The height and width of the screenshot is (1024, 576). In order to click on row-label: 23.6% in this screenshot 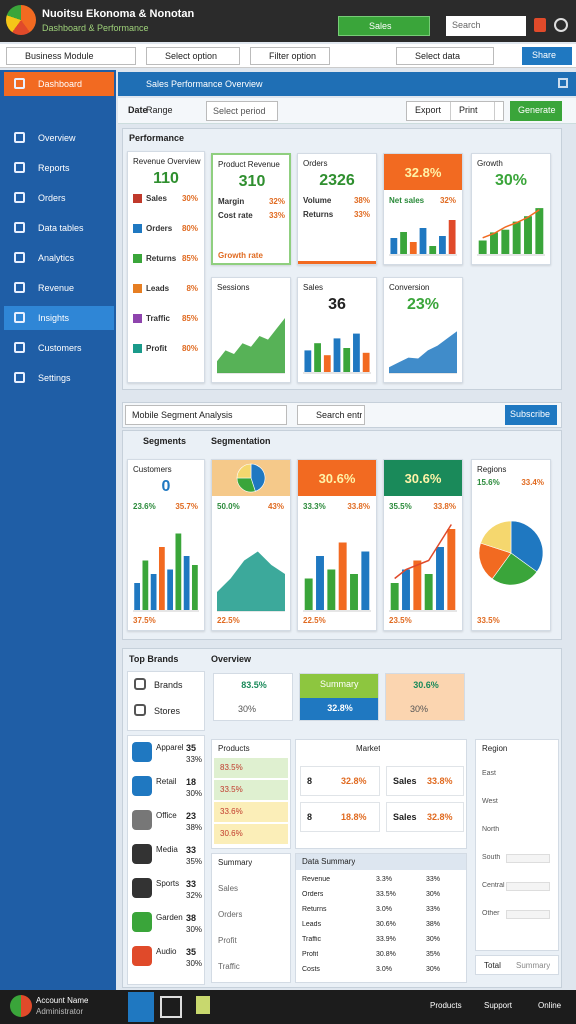, I will do `click(144, 506)`.